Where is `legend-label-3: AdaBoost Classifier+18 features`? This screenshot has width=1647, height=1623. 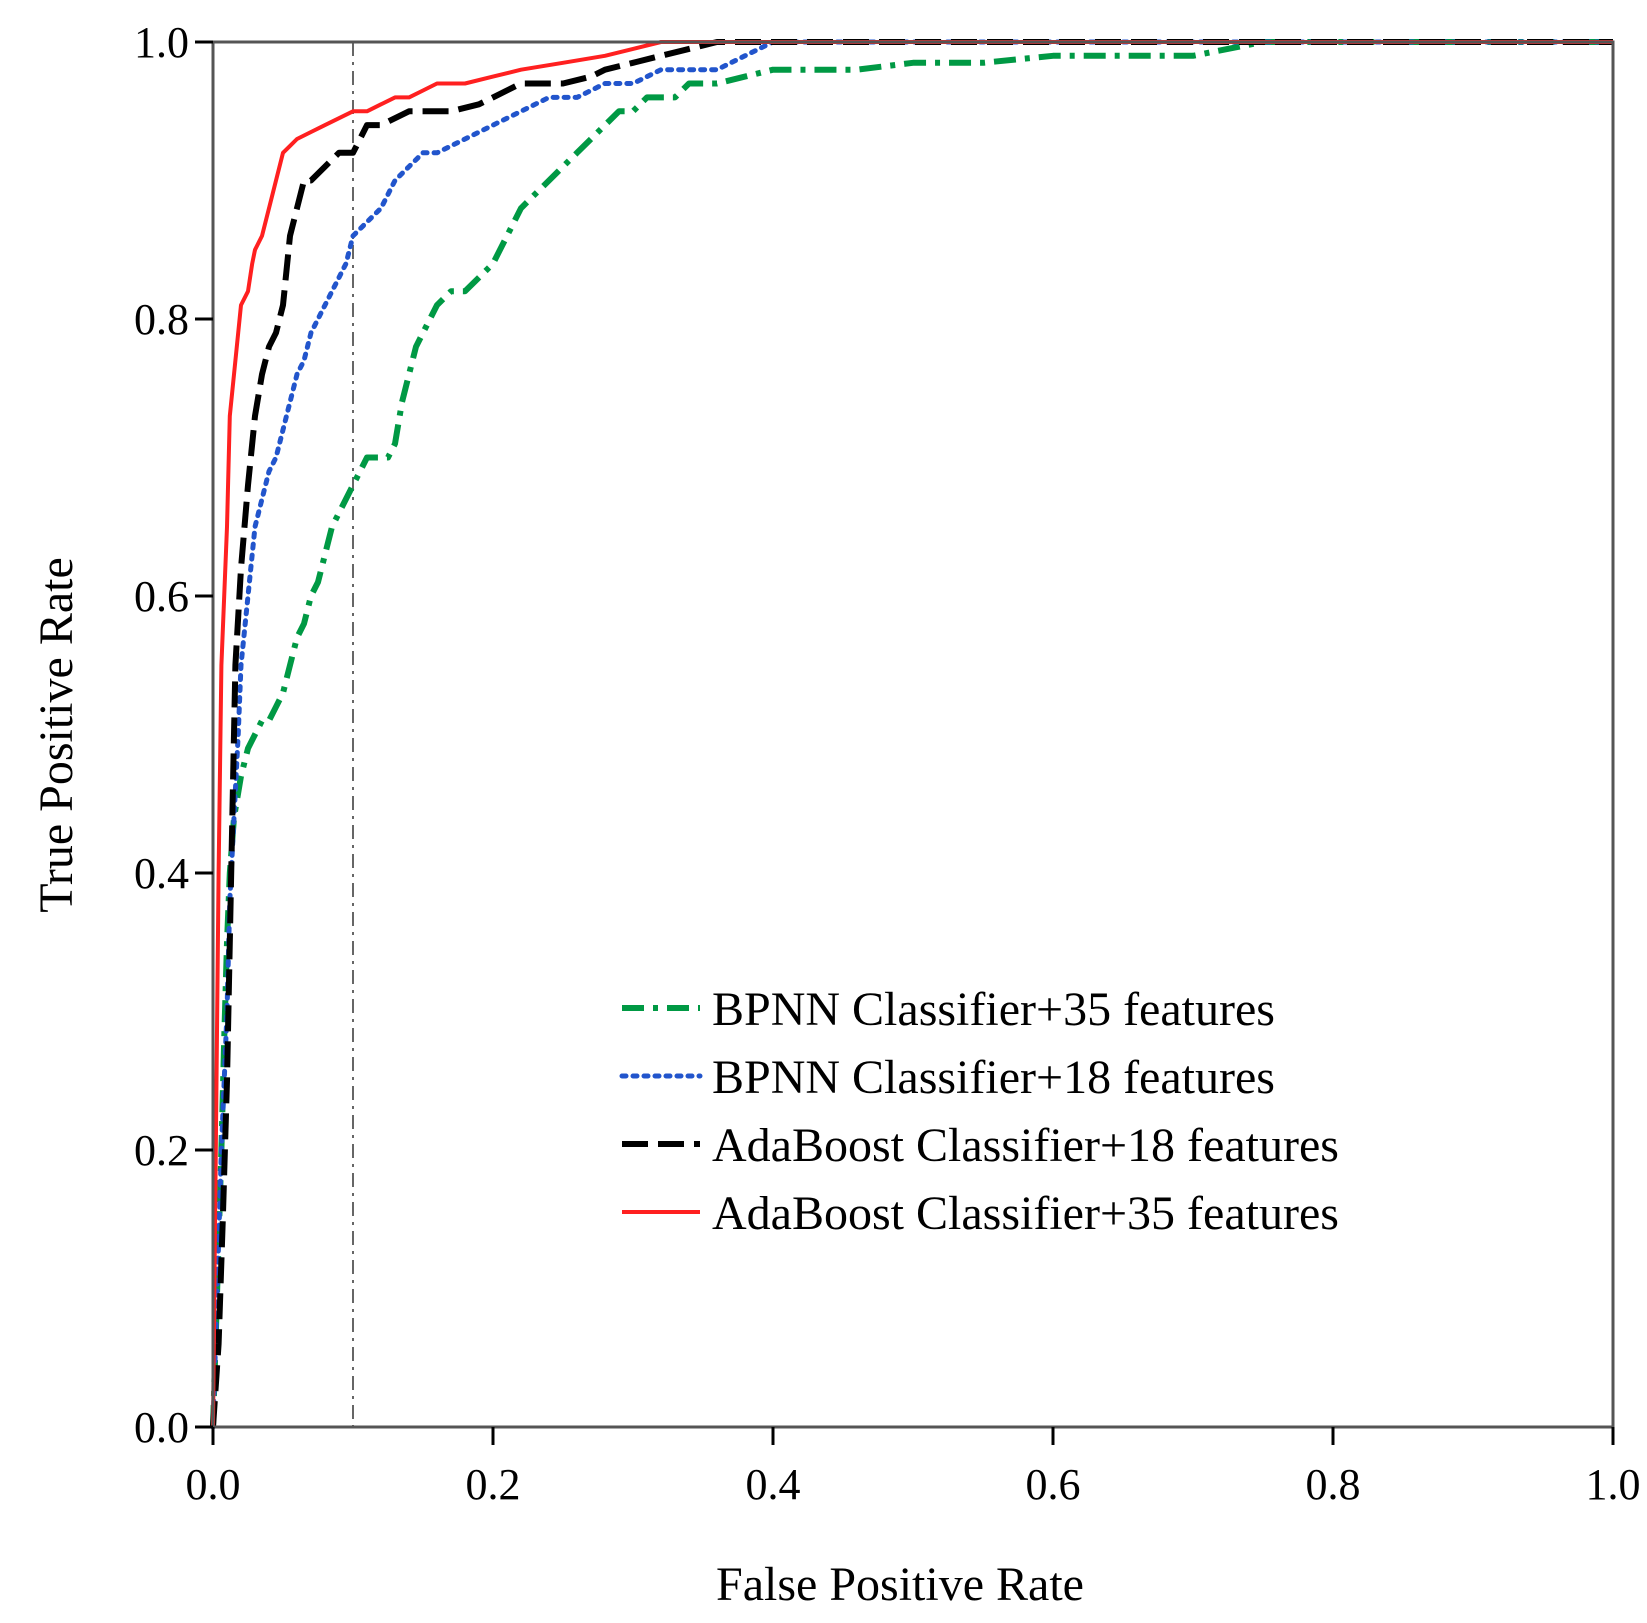 legend-label-3: AdaBoost Classifier+18 features is located at coordinates (1025, 1145).